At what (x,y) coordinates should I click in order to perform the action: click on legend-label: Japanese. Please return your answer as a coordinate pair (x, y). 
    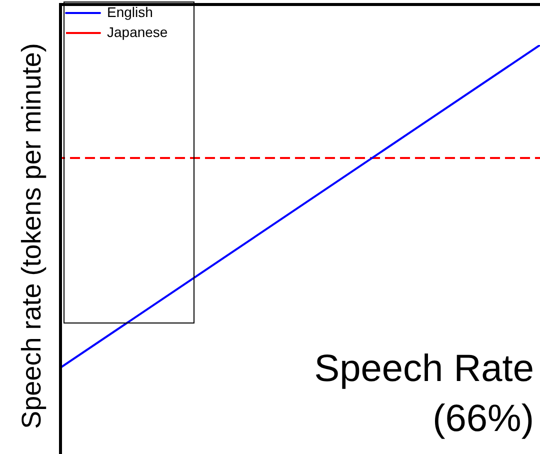
    Looking at the image, I should click on (137, 32).